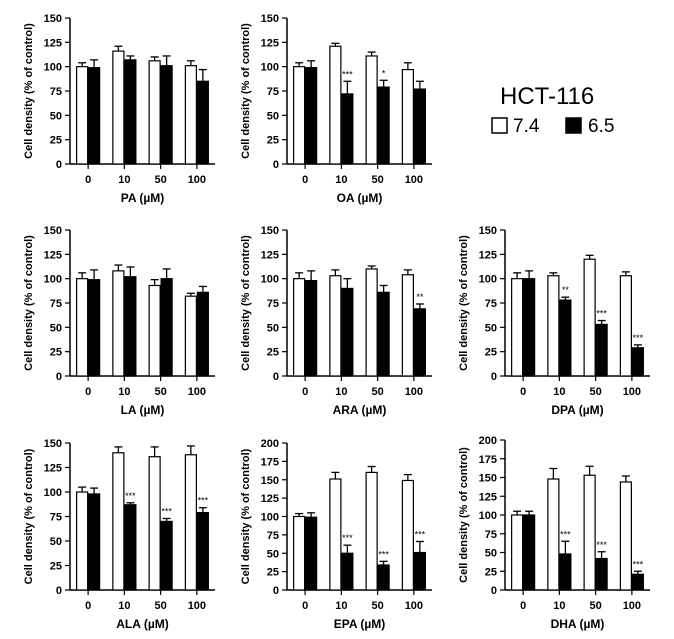 Image resolution: width=674 pixels, height=639 pixels. I want to click on epa-ytick-label: 75, so click(273, 536).